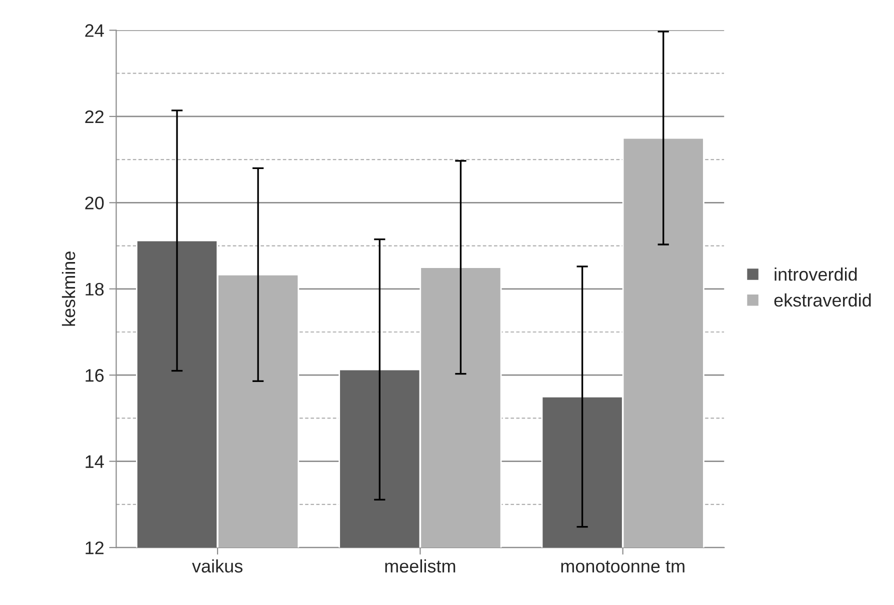  Describe the element at coordinates (622, 566) in the screenshot. I see `x-tick-label: monotoonne tm` at that location.